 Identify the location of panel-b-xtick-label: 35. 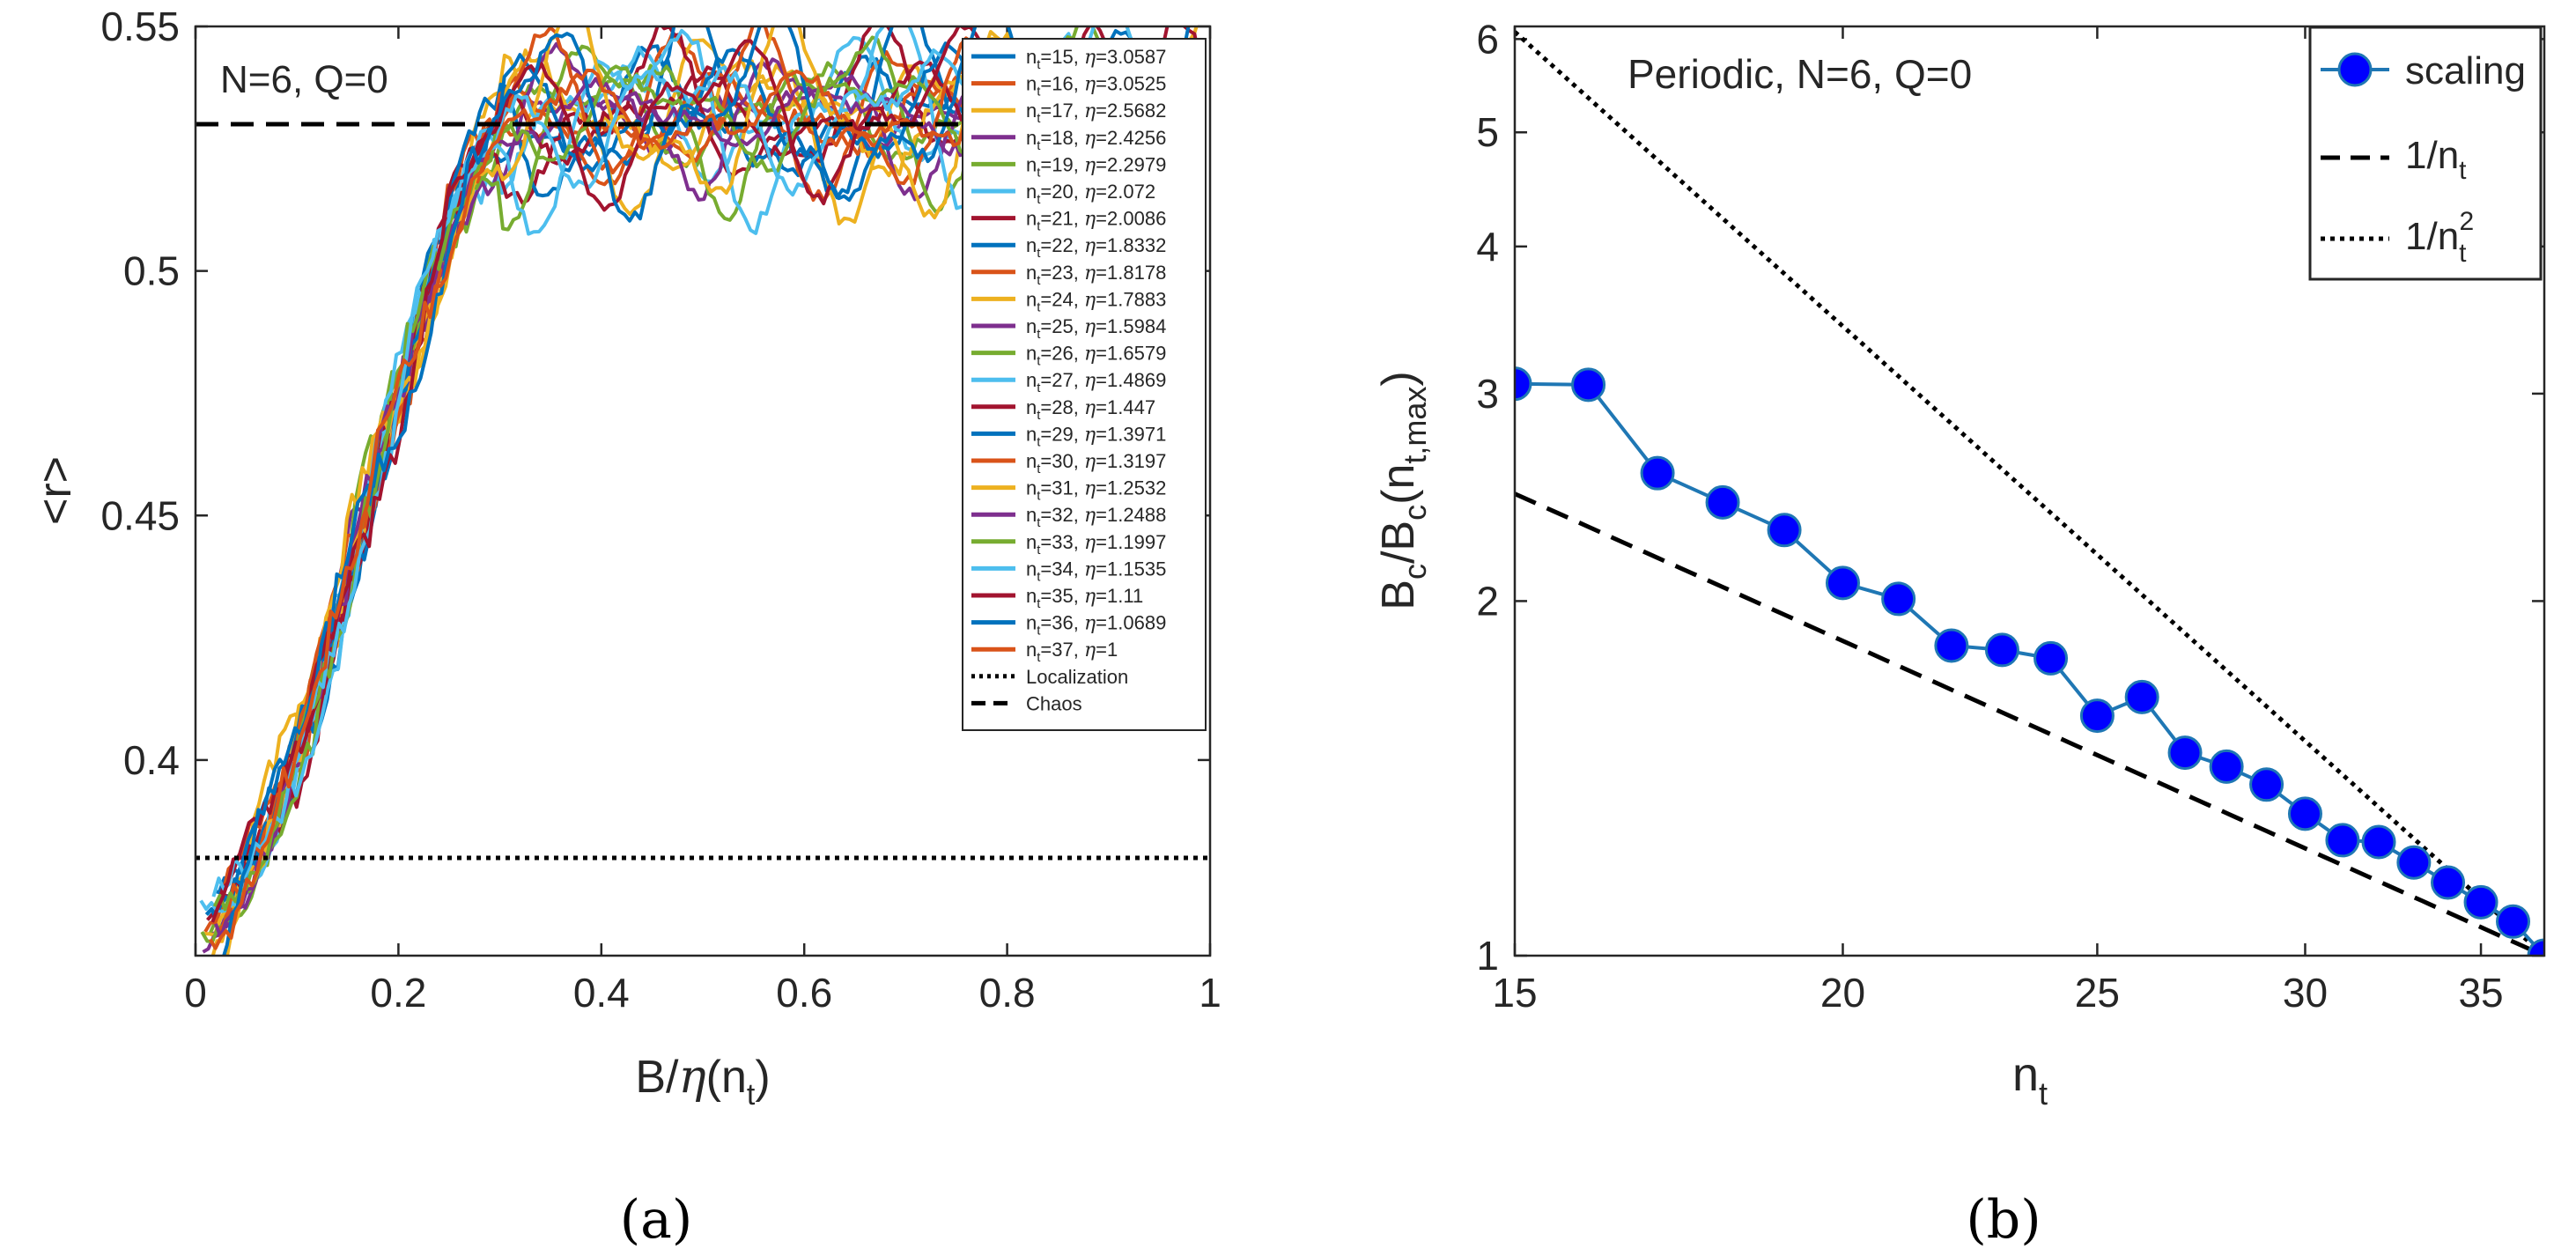
(2480, 993).